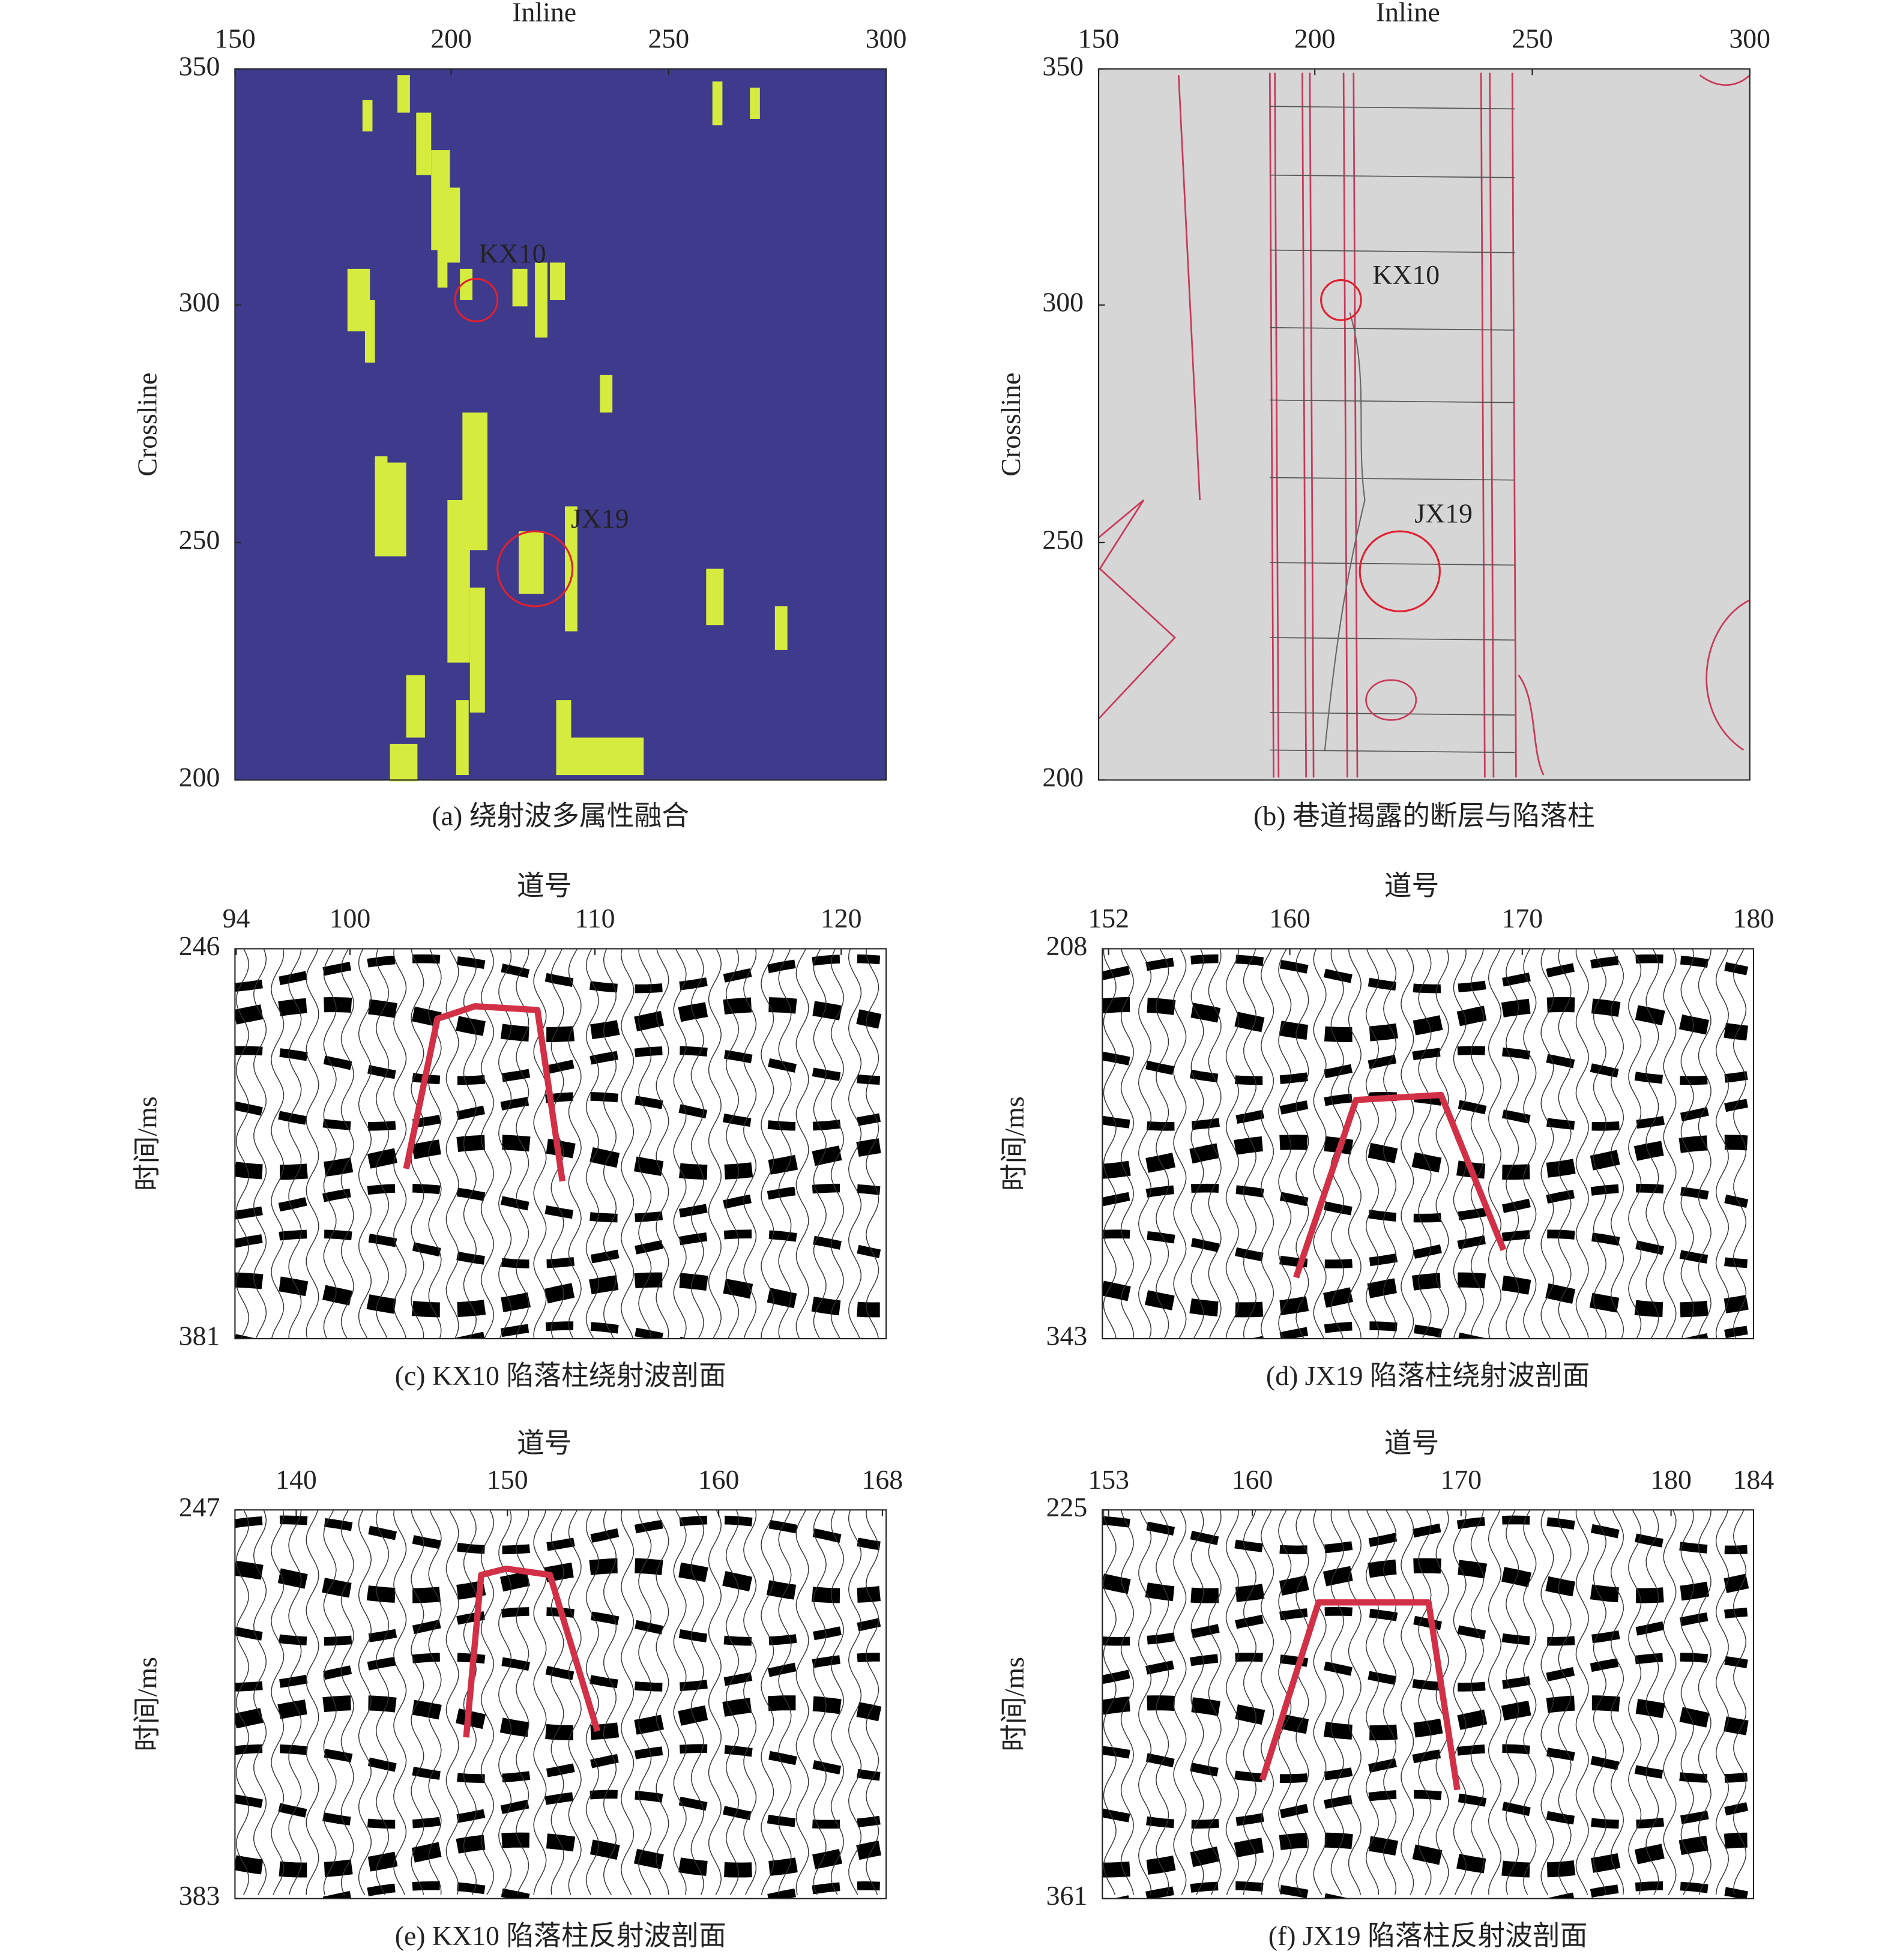  What do you see at coordinates (199, 1336) in the screenshot?
I see `y-tick-label: 381` at bounding box center [199, 1336].